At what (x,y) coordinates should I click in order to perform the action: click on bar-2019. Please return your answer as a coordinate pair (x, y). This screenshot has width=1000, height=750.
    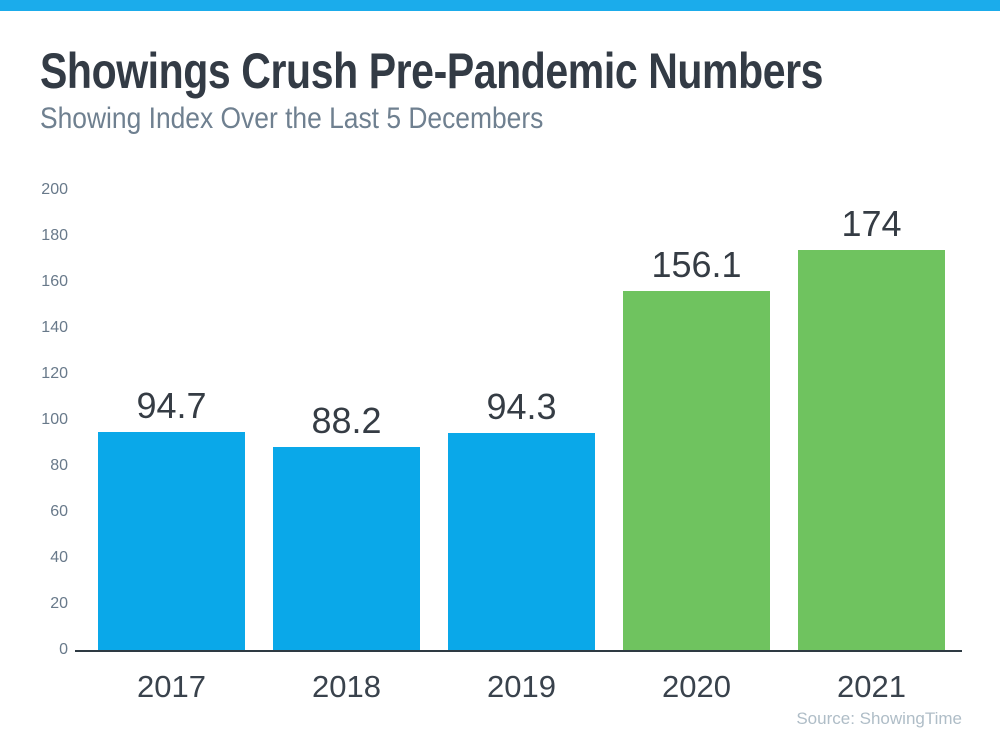
    Looking at the image, I should click on (521, 541).